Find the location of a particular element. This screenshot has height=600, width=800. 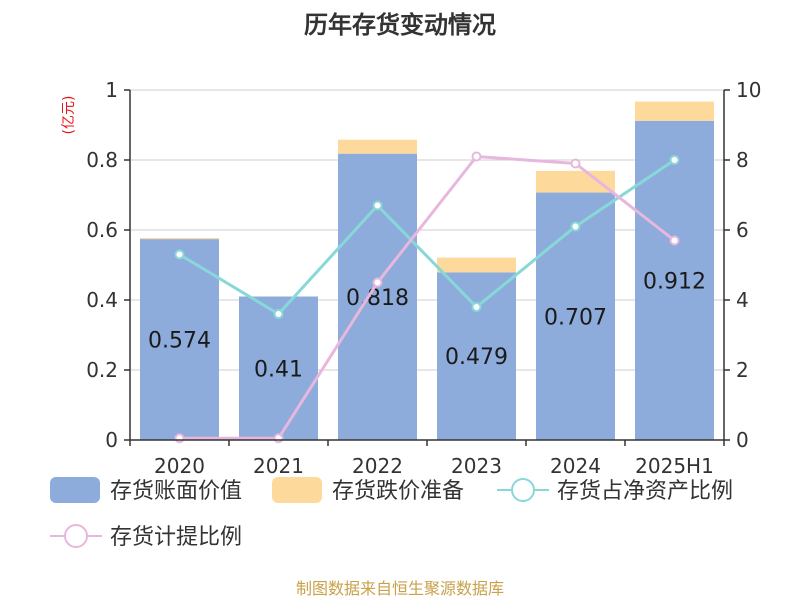

x-tick-label: 2021 is located at coordinates (278, 466).